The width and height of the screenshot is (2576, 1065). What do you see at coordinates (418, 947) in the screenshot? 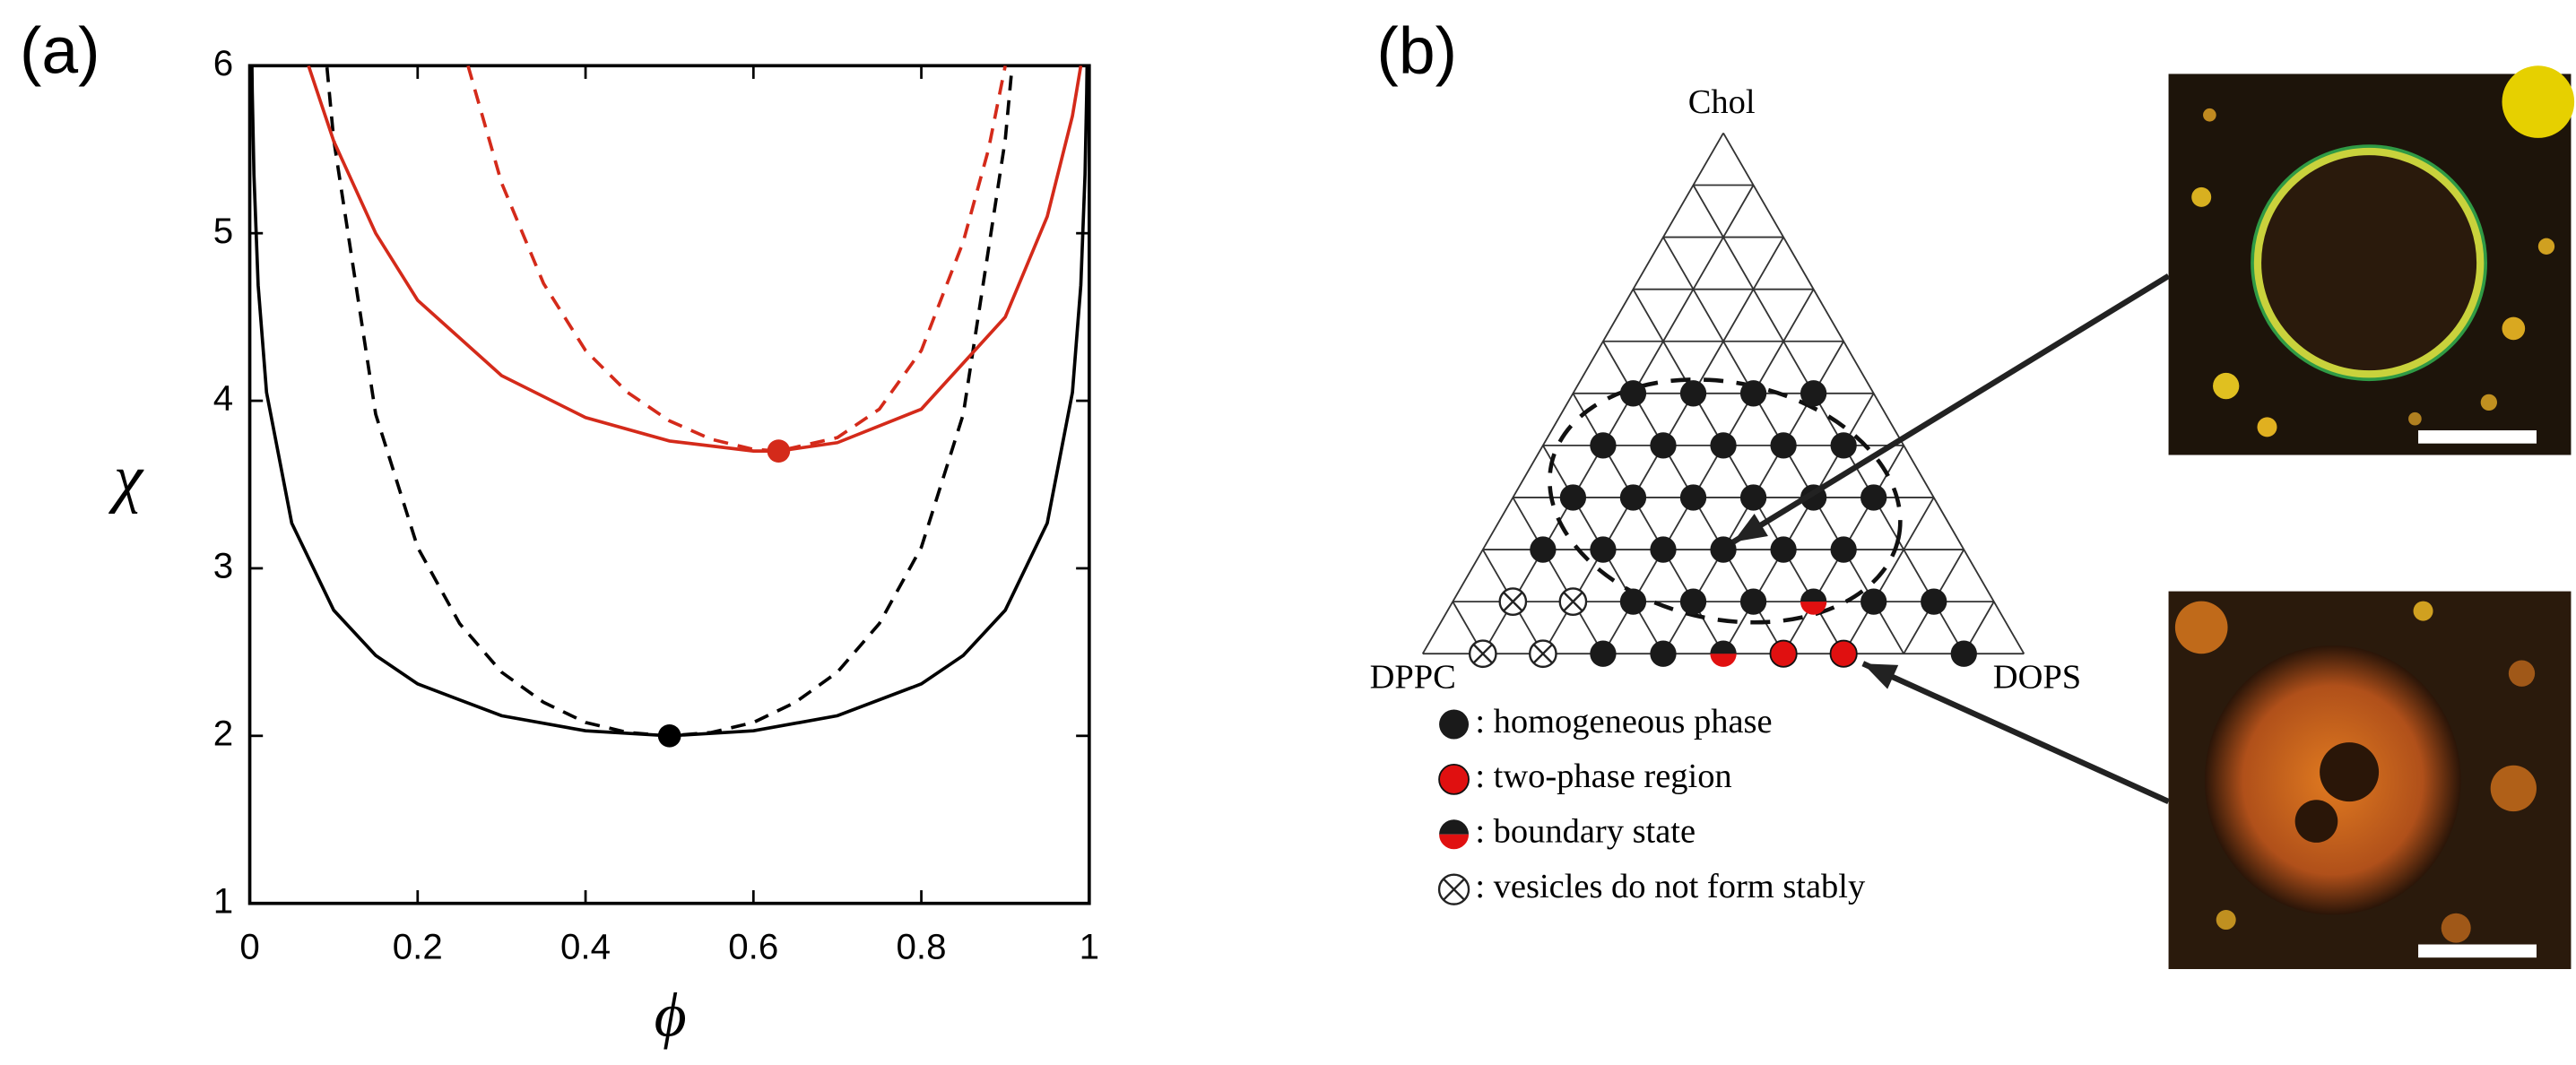
I see `x-tick-label: 0.2` at bounding box center [418, 947].